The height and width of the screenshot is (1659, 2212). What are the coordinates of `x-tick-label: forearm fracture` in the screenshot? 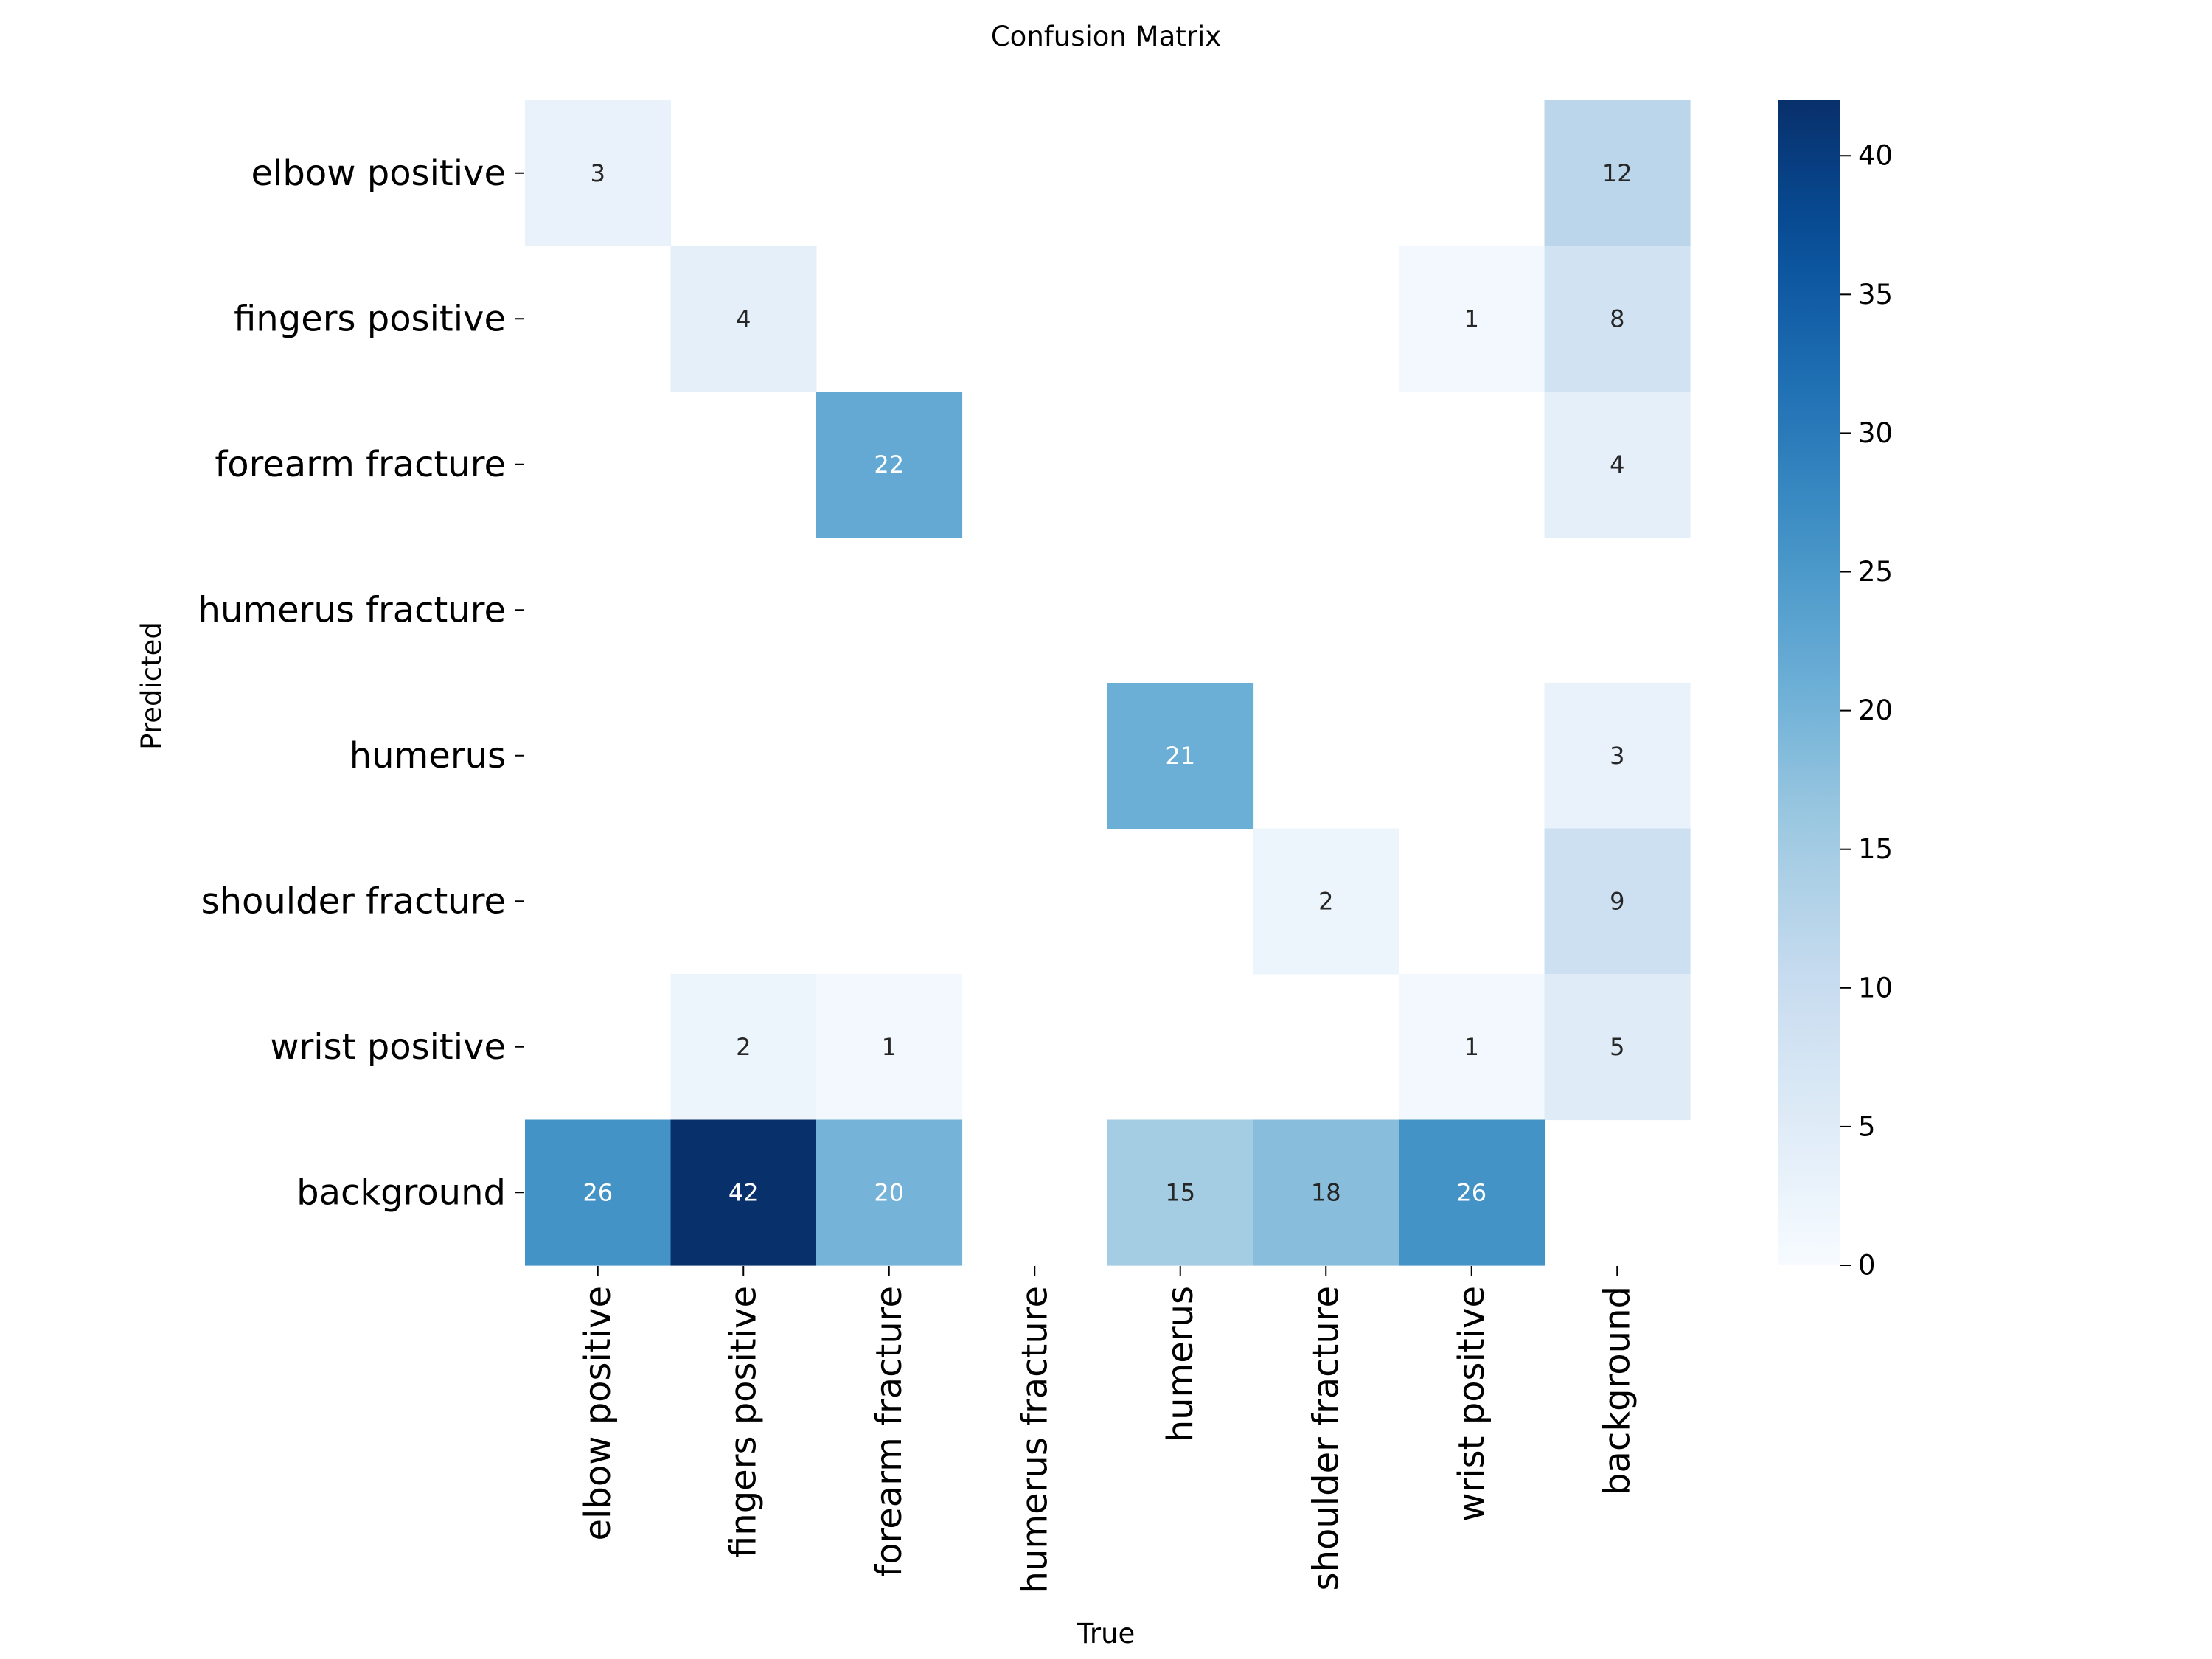 It's located at (889, 1431).